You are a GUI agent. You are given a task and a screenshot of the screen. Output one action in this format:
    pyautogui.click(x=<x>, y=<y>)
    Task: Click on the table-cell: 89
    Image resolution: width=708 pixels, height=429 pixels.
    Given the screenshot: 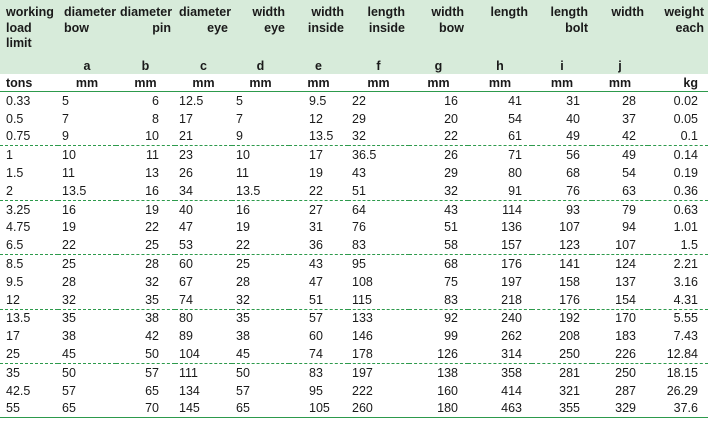 What is the action you would take?
    pyautogui.click(x=186, y=336)
    